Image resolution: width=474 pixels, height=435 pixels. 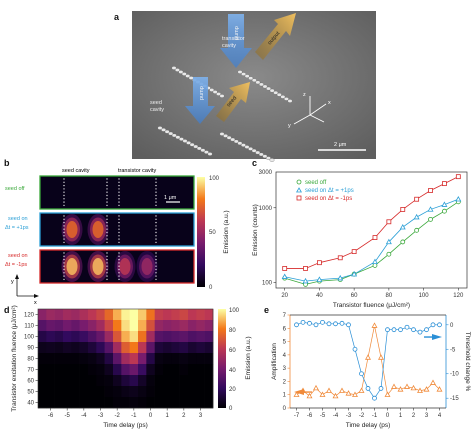 I want to click on x-tick-label-d: 1, so click(x=167, y=416).